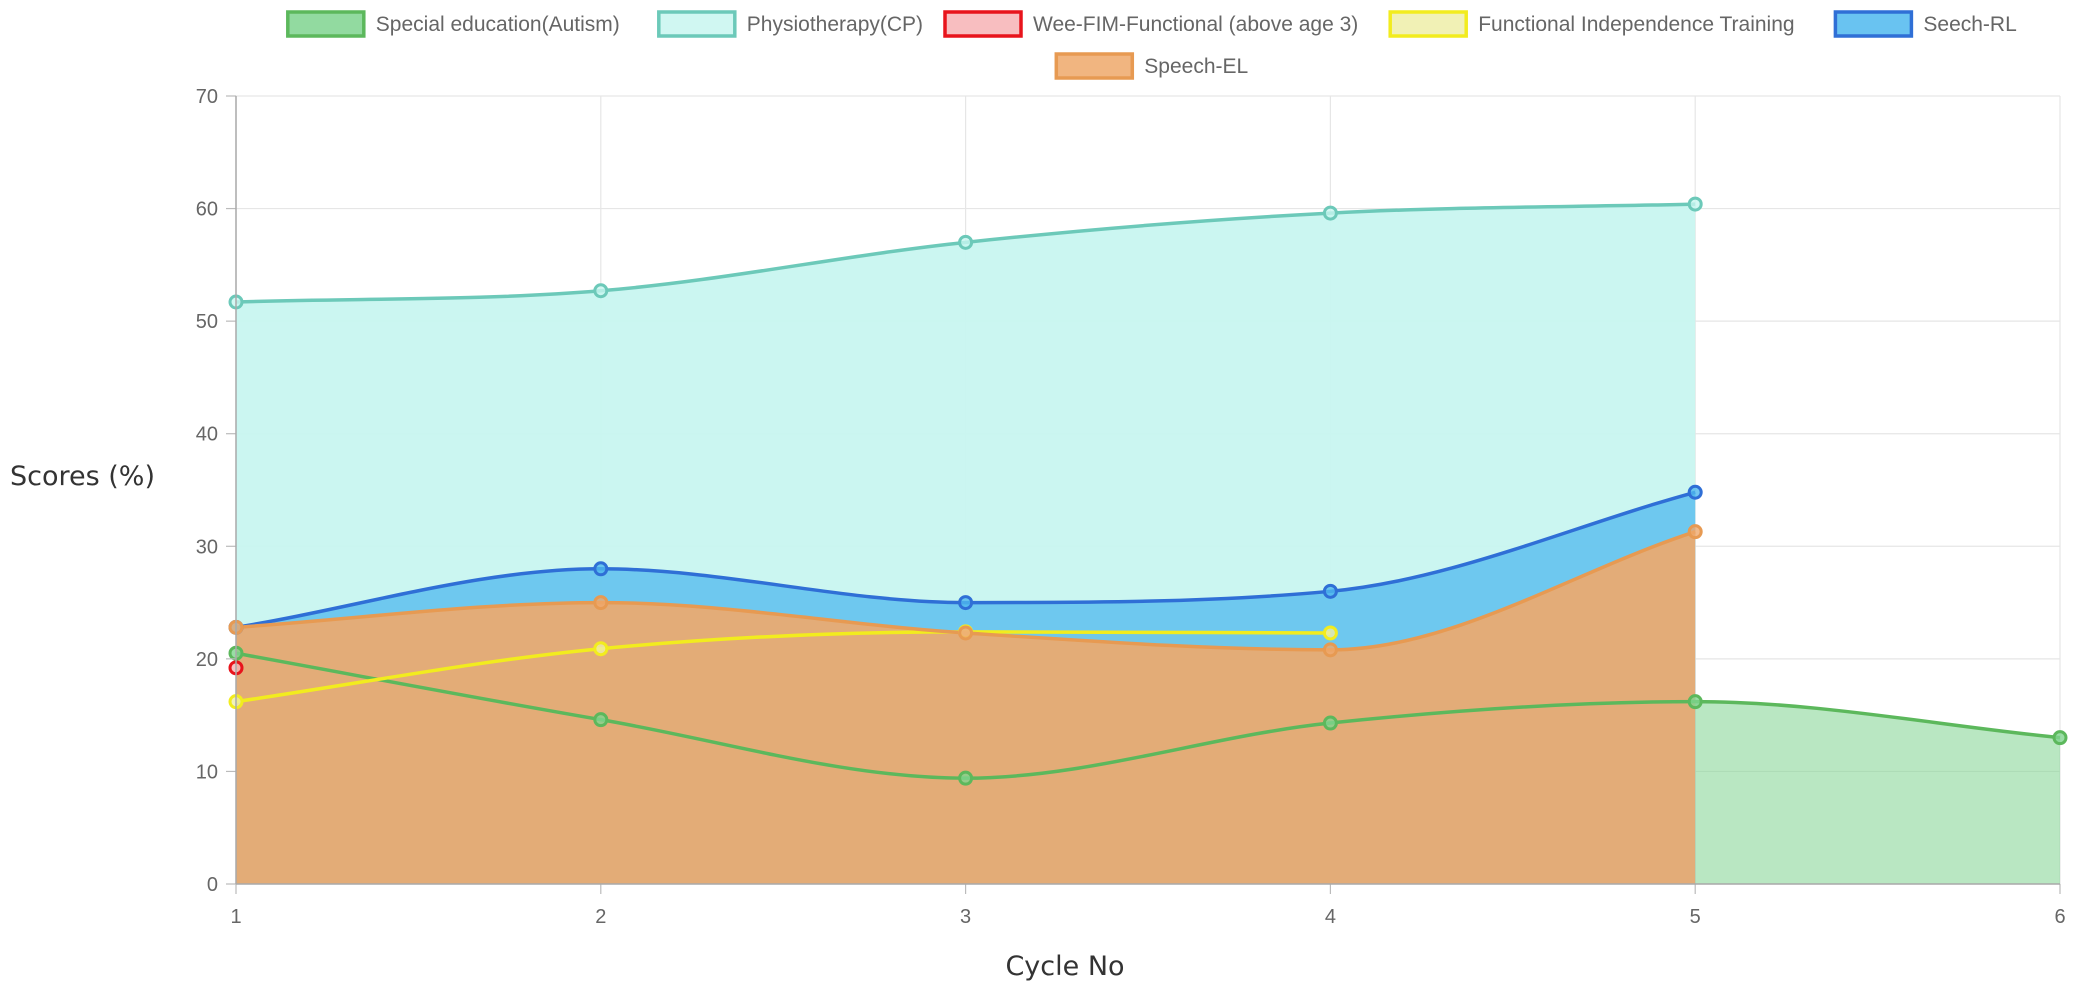 The width and height of the screenshot is (2073, 981). Describe the element at coordinates (1969, 24) in the screenshot. I see `legend-label-seech-rl: Seech-RL` at that location.